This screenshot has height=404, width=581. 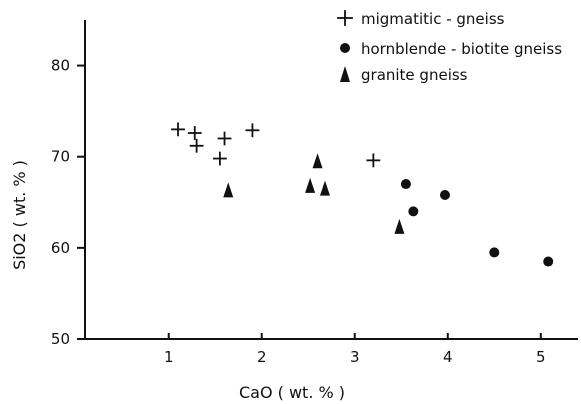 What do you see at coordinates (60, 66) in the screenshot?
I see `y-tick-label: 80` at bounding box center [60, 66].